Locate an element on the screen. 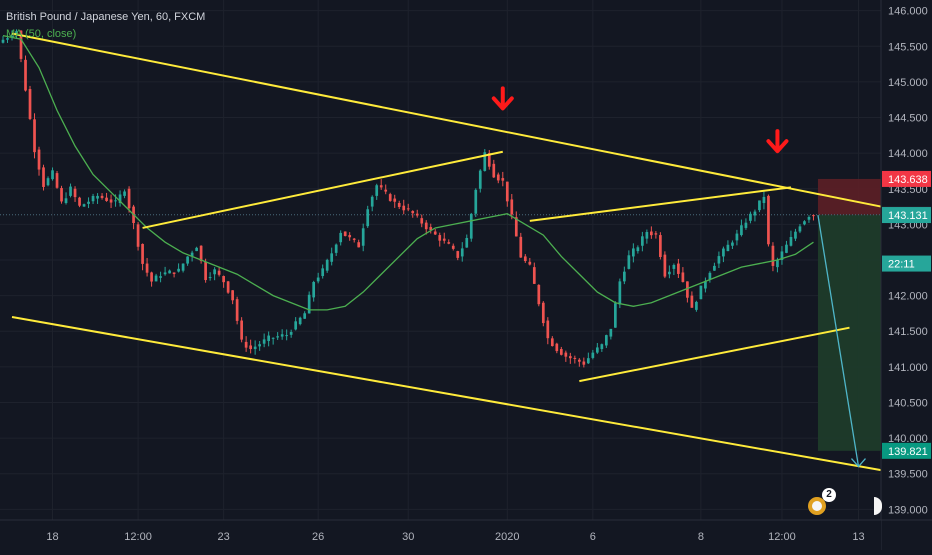  price-tag-label: 143.638 is located at coordinates (908, 180).